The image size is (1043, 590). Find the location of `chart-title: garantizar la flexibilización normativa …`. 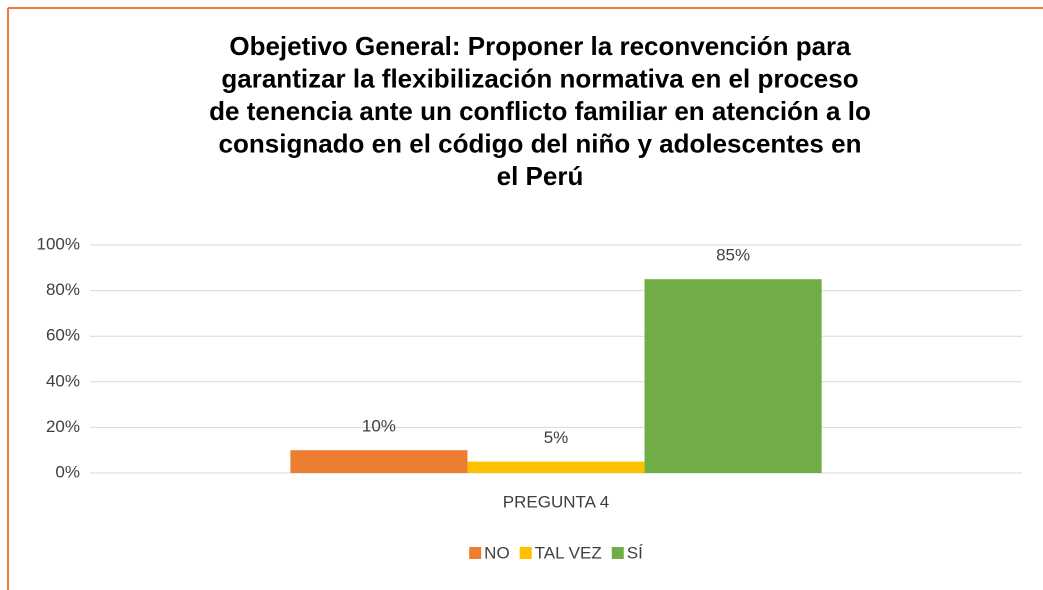

chart-title: garantizar la flexibilización normativa … is located at coordinates (539, 78).